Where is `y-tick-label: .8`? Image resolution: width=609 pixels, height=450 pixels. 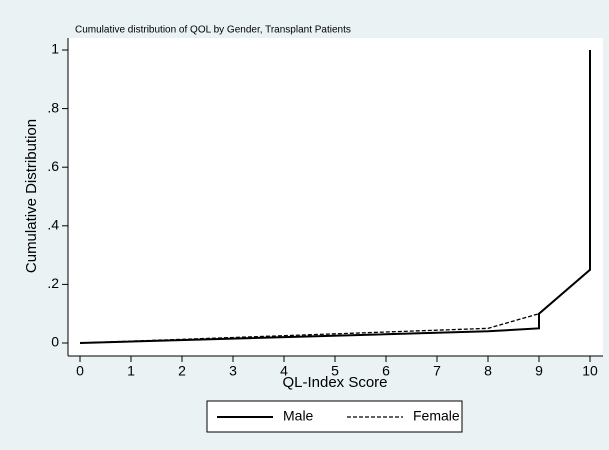
y-tick-label: .8 is located at coordinates (53, 107).